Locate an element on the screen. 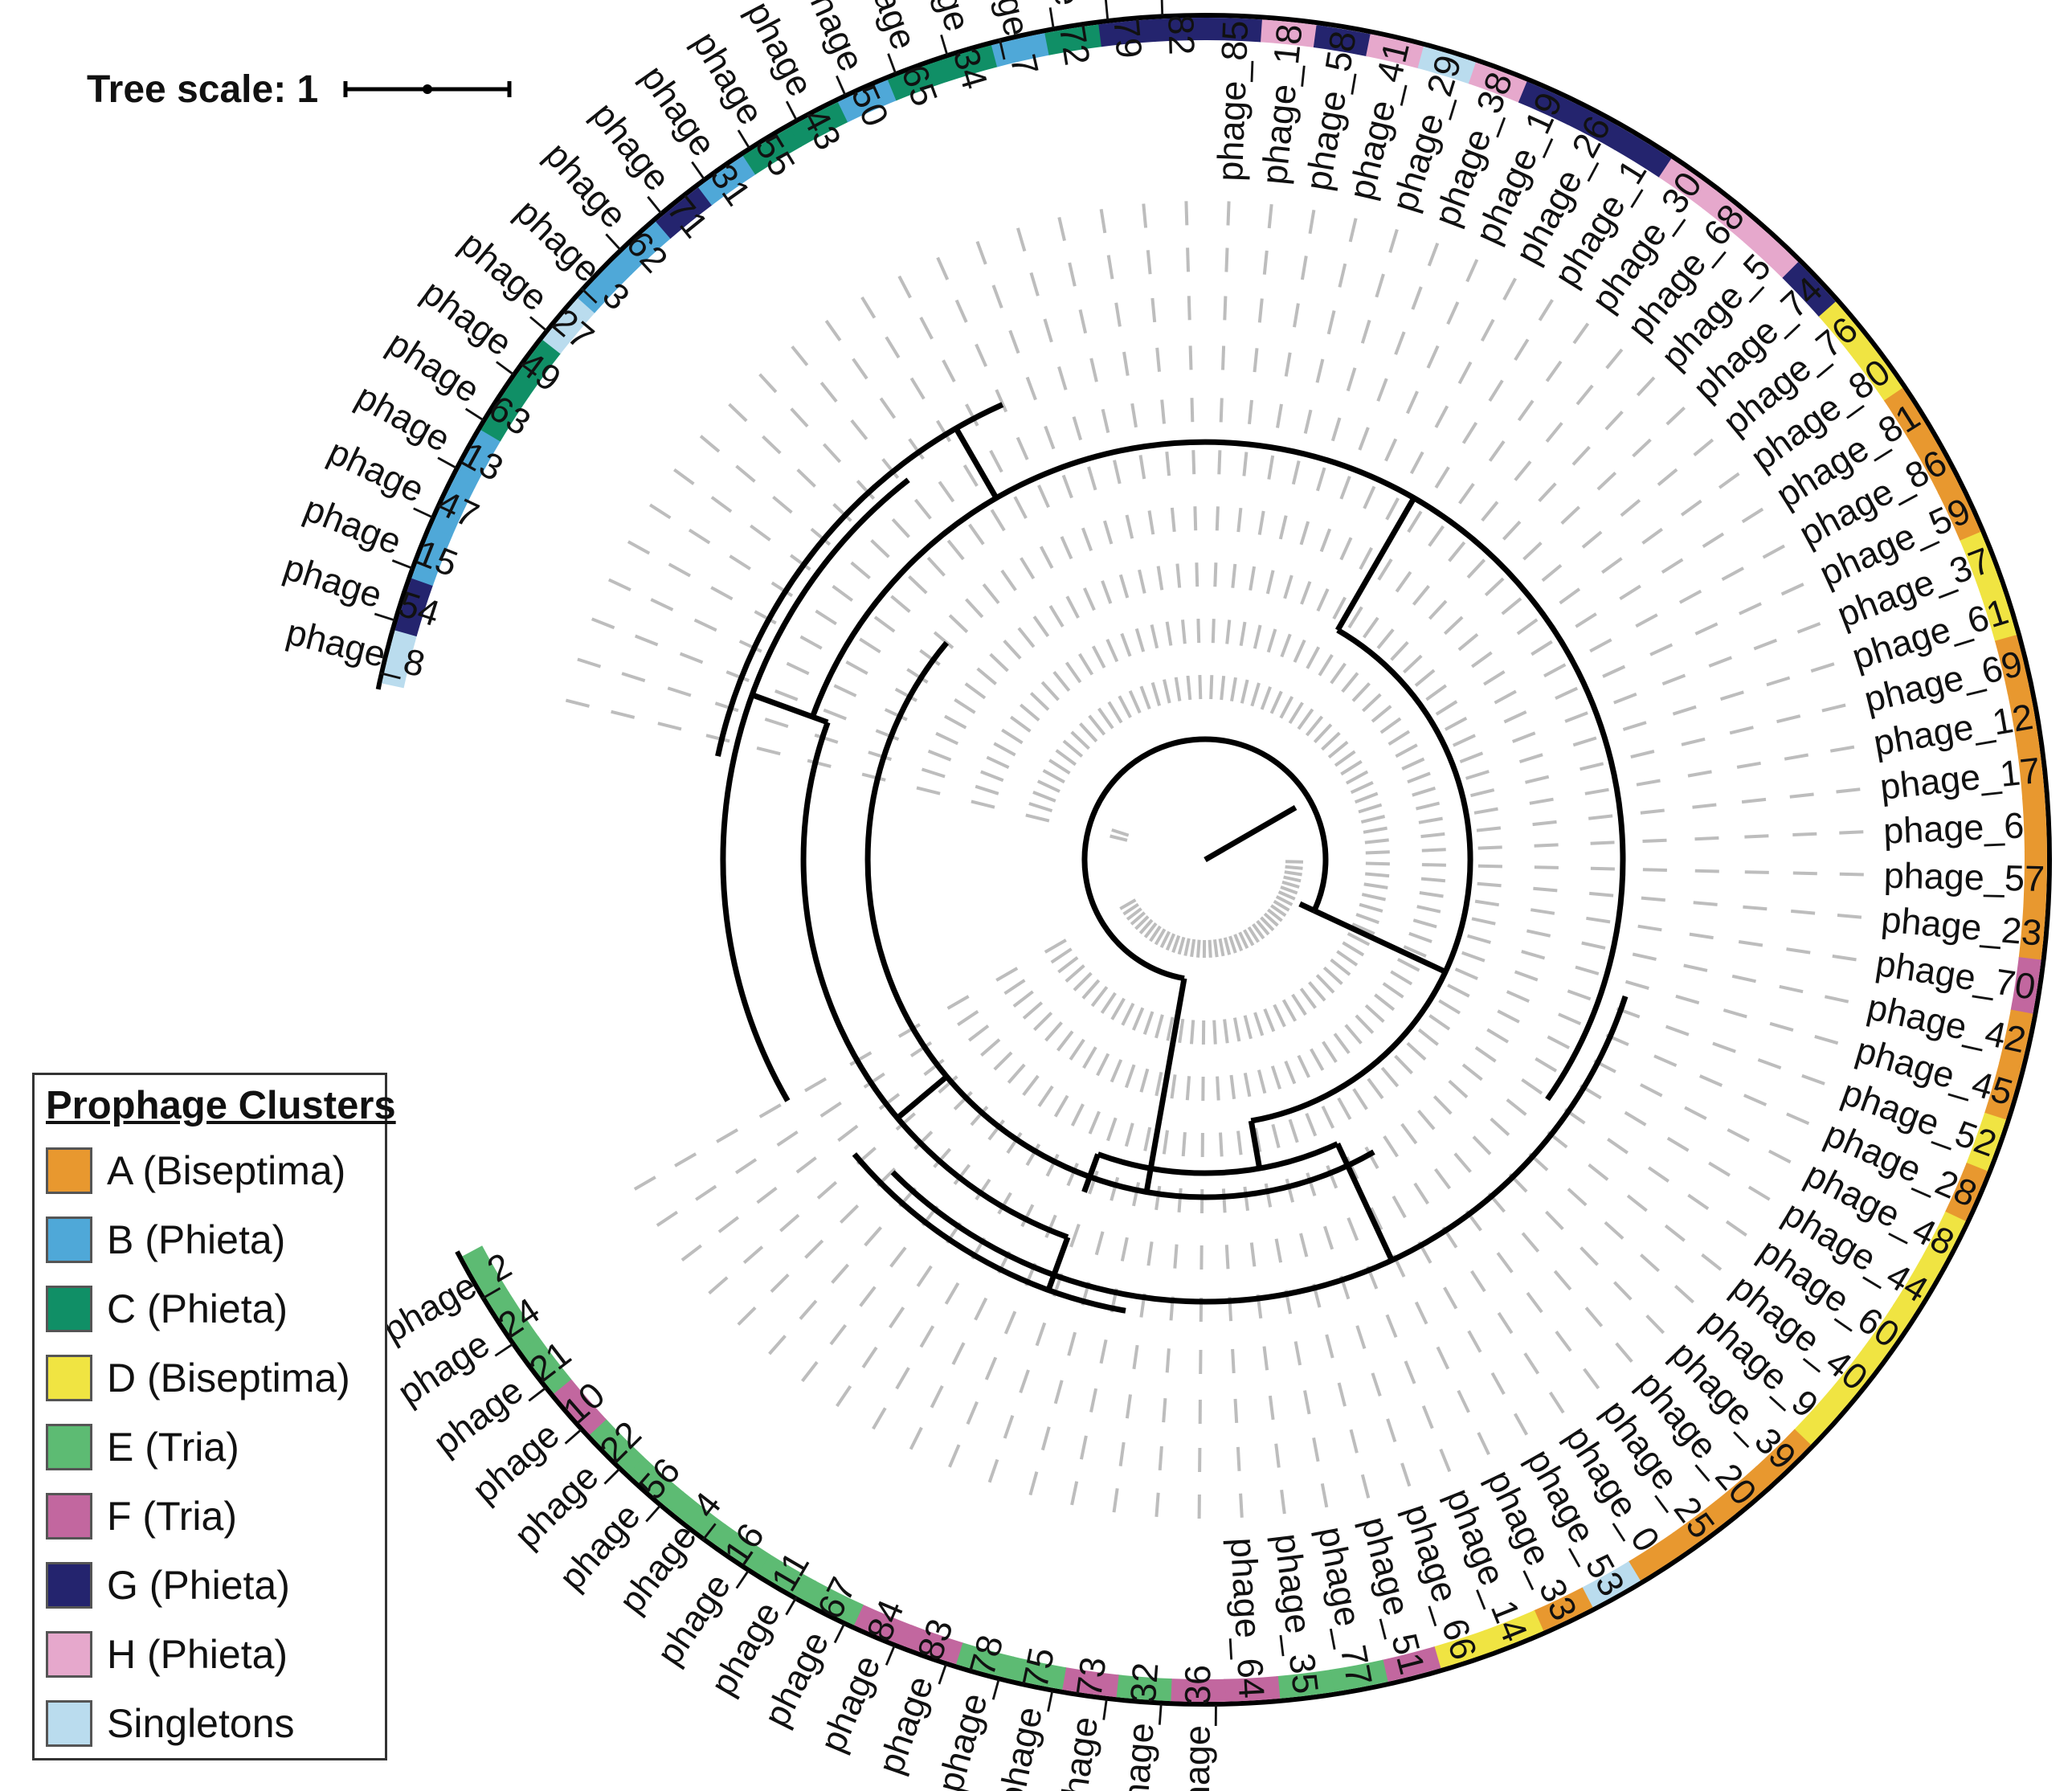 The width and height of the screenshot is (2072, 1791). branch-line is located at coordinates (1255, 1144).